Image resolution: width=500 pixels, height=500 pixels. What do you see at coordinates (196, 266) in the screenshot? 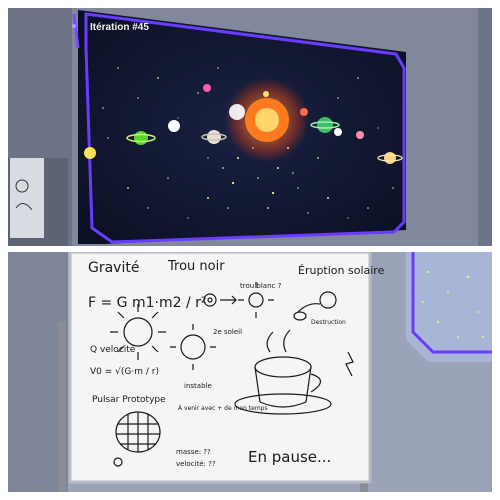
I see `heading-black-hole: Trou noir` at bounding box center [196, 266].